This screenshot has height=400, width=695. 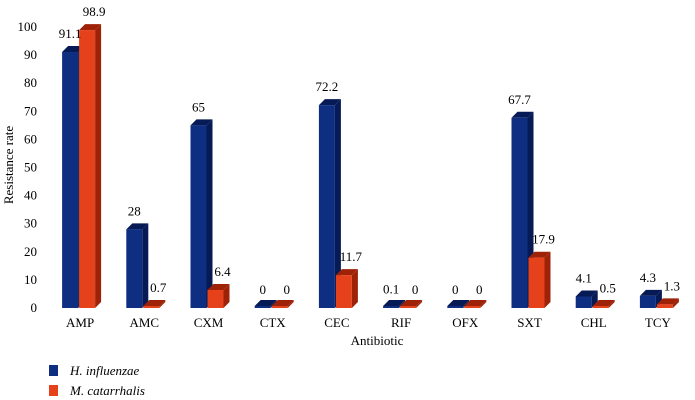 What do you see at coordinates (30, 54) in the screenshot?
I see `y-tick-label: 90` at bounding box center [30, 54].